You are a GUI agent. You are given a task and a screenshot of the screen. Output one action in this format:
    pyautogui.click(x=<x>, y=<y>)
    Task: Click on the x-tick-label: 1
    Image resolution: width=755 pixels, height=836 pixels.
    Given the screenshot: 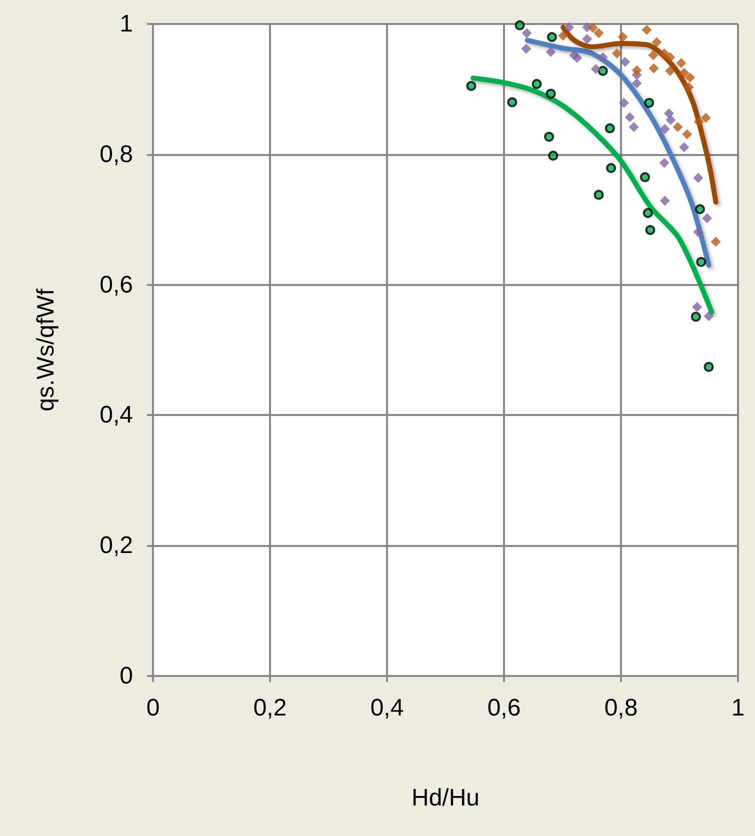 What is the action you would take?
    pyautogui.click(x=738, y=708)
    